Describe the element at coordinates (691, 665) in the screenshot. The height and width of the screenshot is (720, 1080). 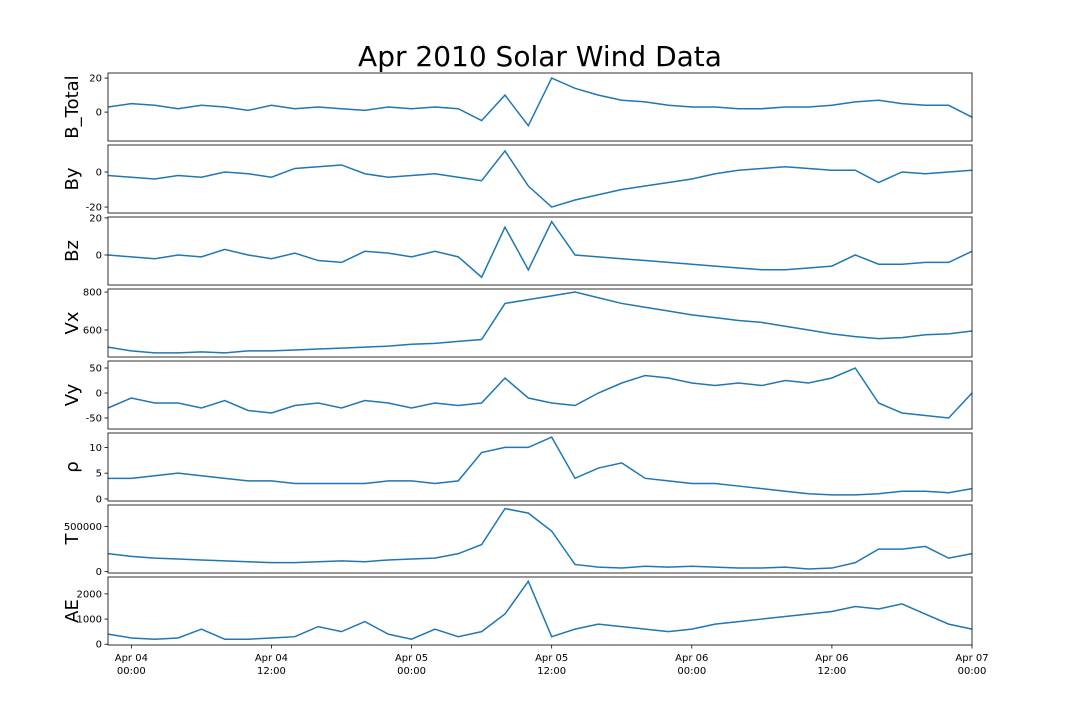
I see `x-tick-label: Apr 06 00:00` at that location.